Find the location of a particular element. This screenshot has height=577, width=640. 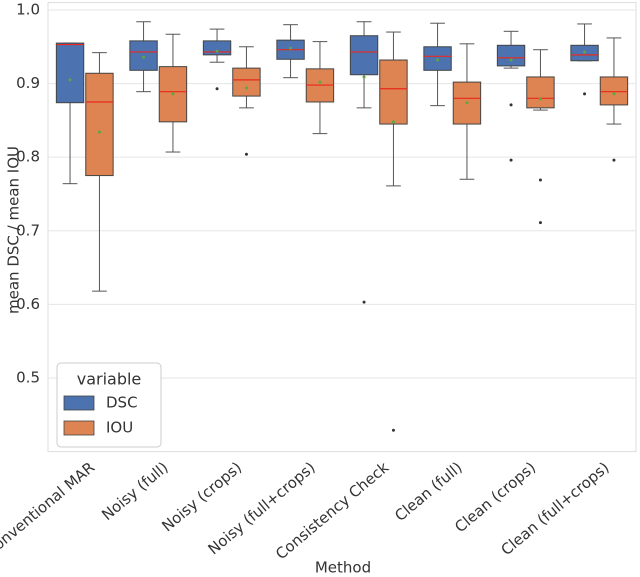

y-tick-label: 0.9 is located at coordinates (28, 83).